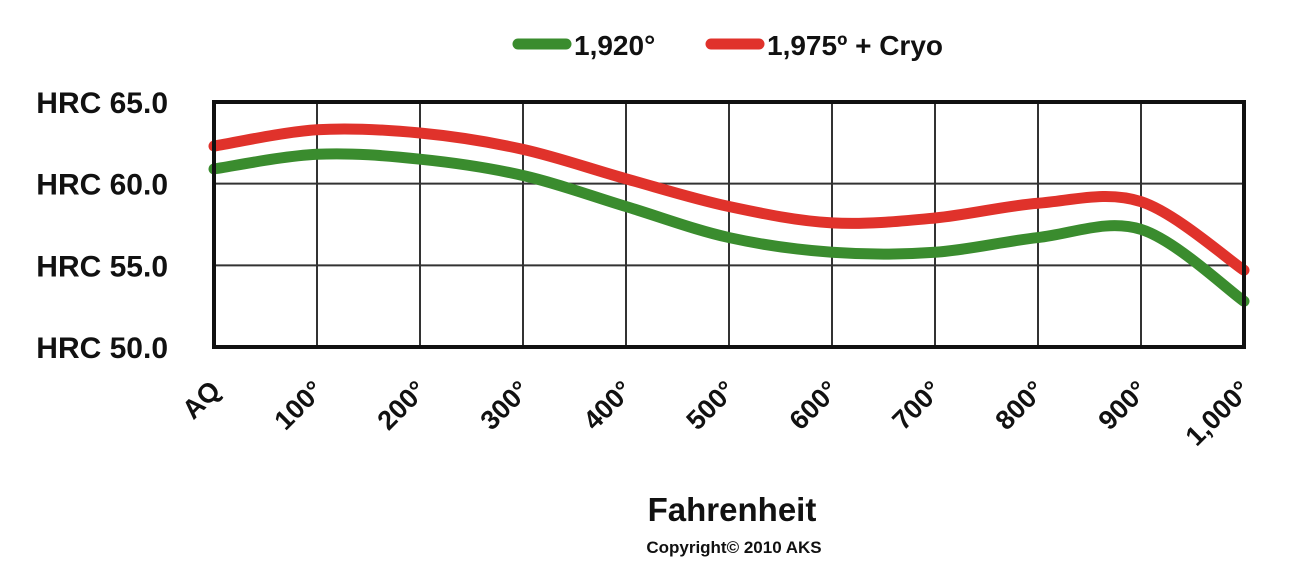 The width and height of the screenshot is (1303, 582). I want to click on y-tick-label: HRC 55.0, so click(102, 266).